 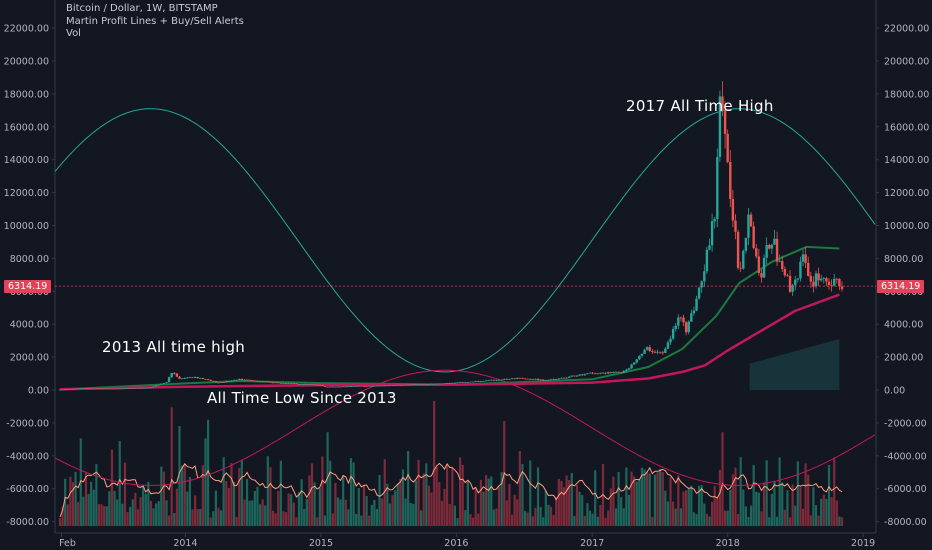 What do you see at coordinates (901, 286) in the screenshot?
I see `price-tag-right: 6314.19` at bounding box center [901, 286].